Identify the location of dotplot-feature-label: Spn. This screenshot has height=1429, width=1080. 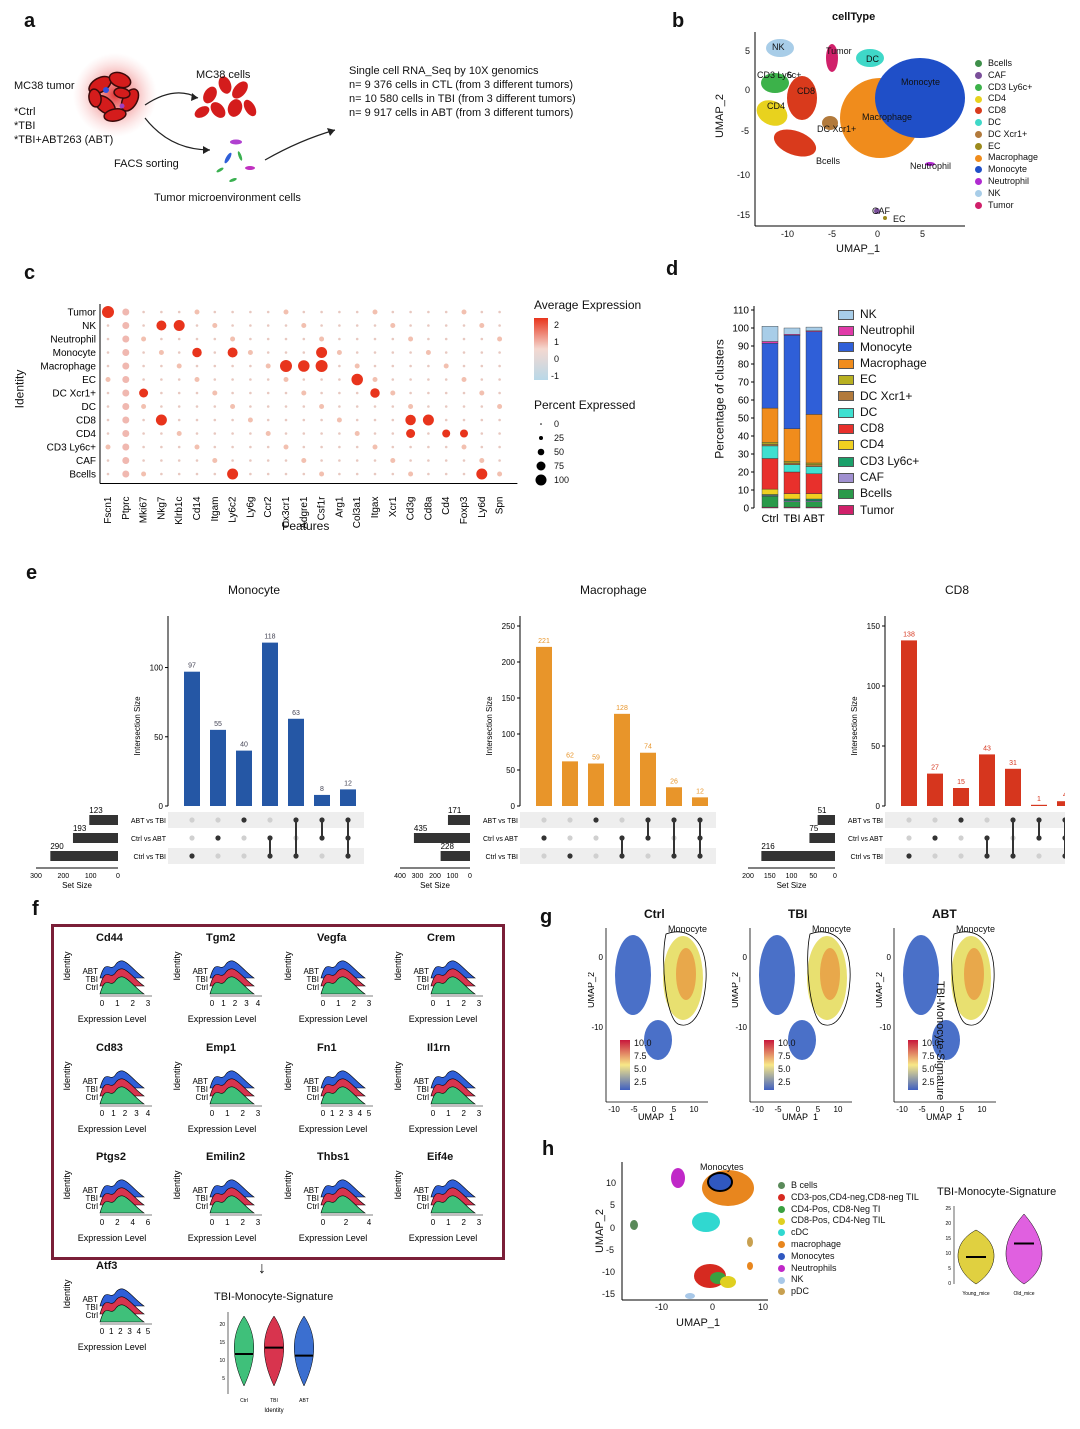
(500, 506).